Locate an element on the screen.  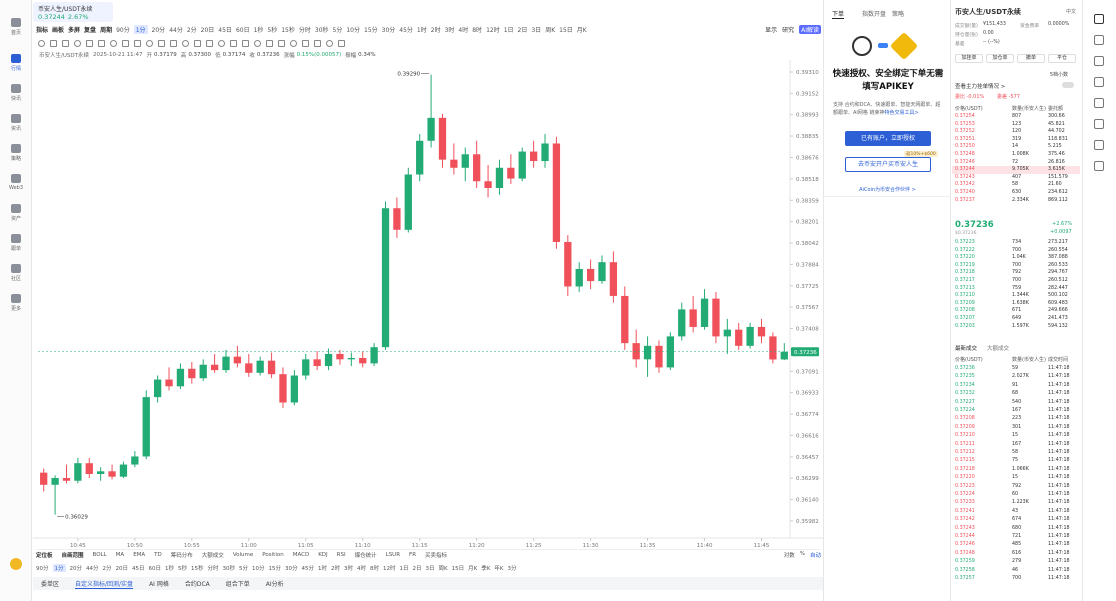
interval-button: 1秒 is located at coordinates (258, 30).